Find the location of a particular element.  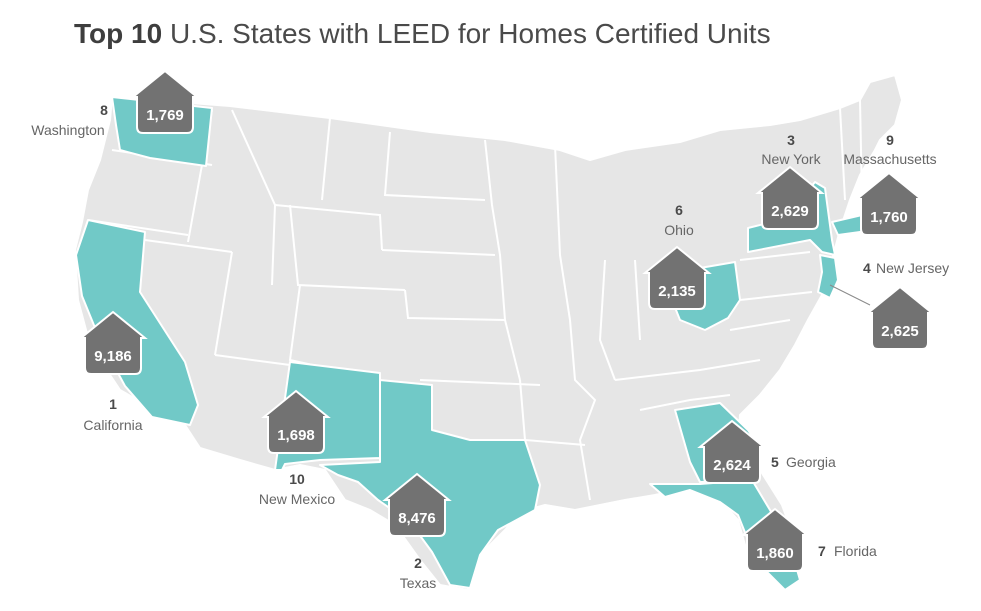

units-value-florida: 1,860 is located at coordinates (775, 553).